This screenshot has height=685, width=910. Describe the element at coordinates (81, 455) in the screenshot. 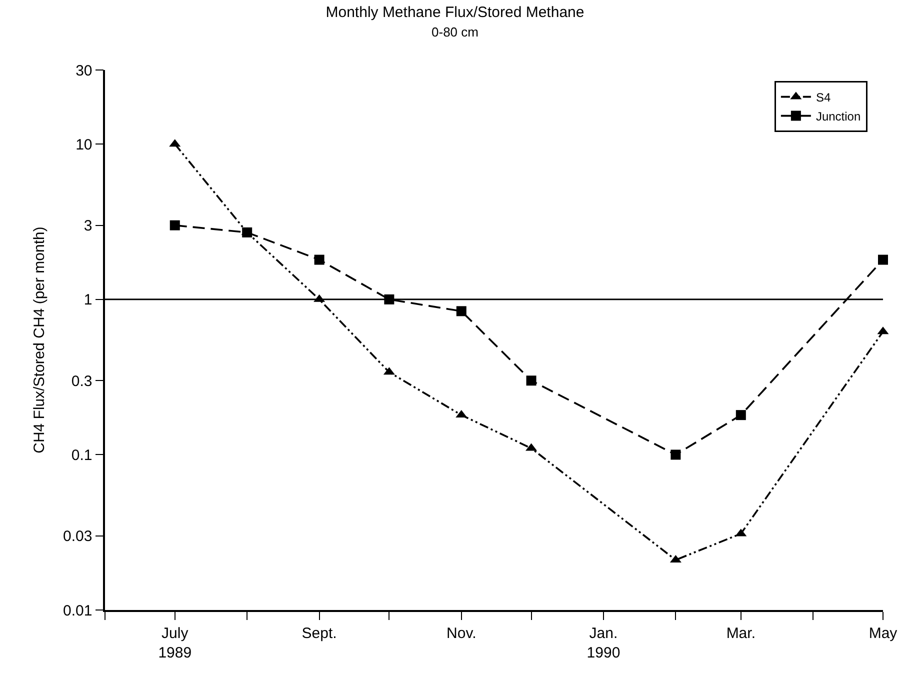

I see `y-tick-label: 0.1` at that location.